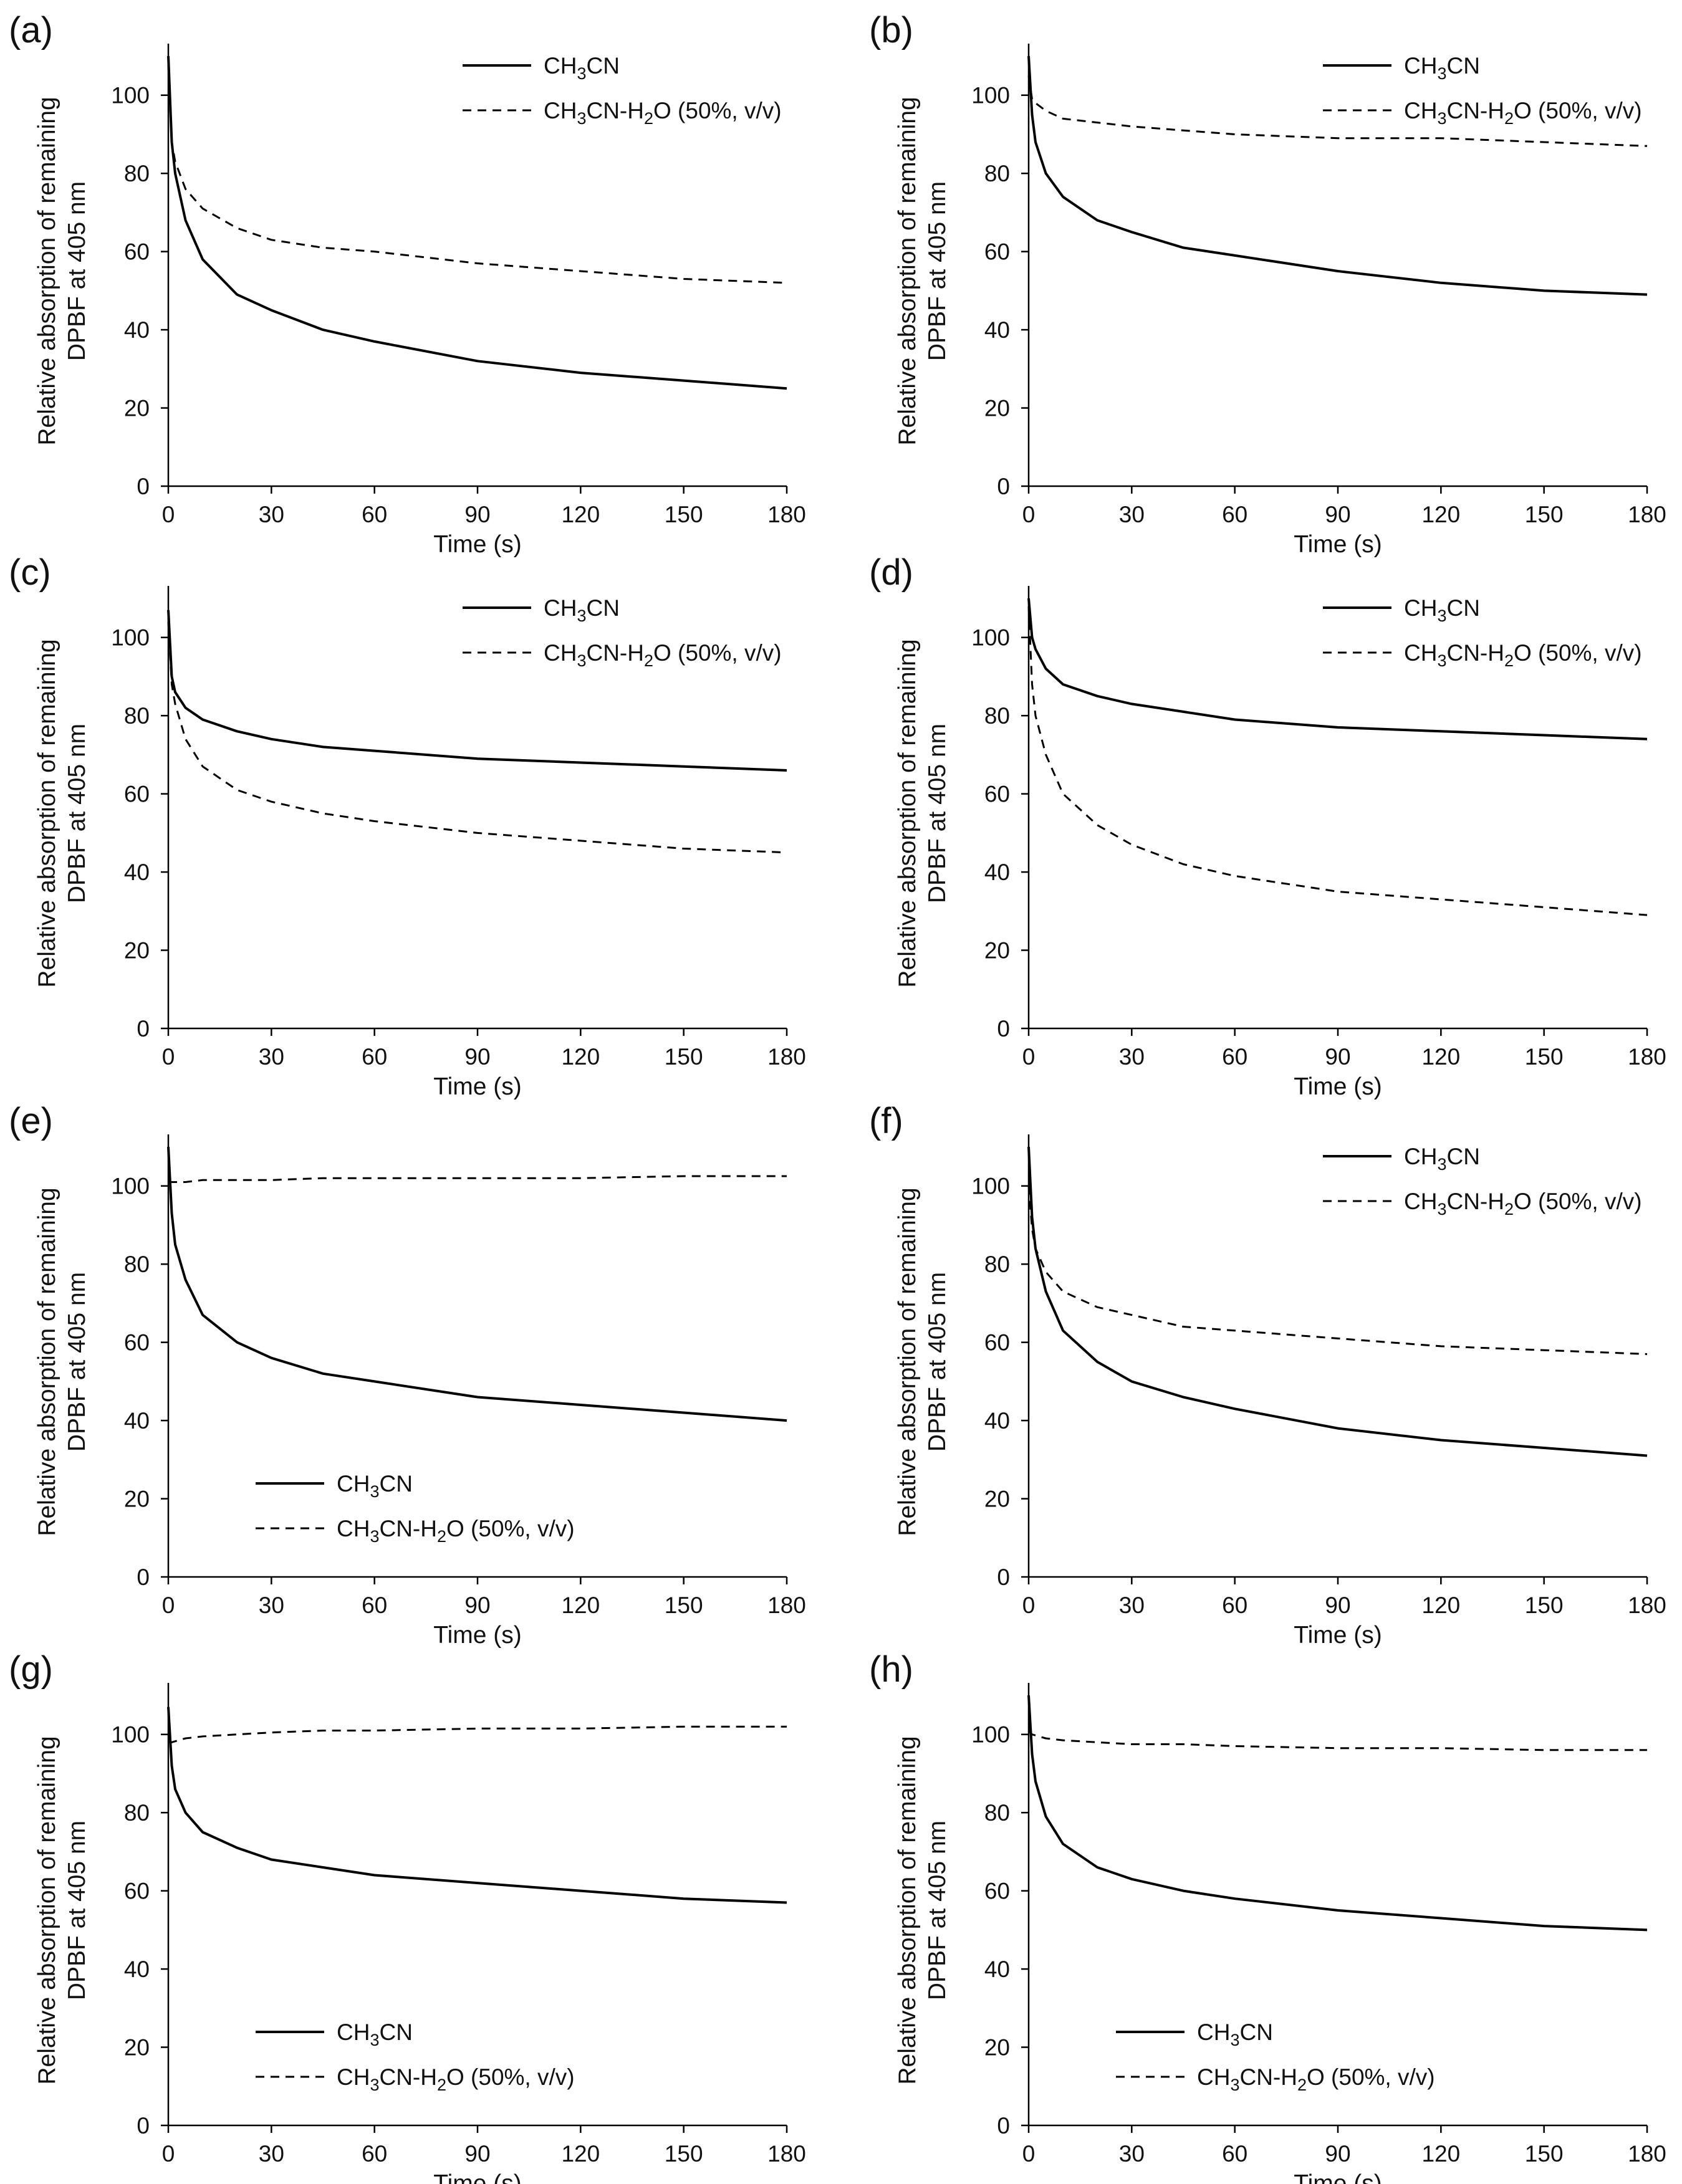 Image resolution: width=1682 pixels, height=2184 pixels. What do you see at coordinates (31, 1121) in the screenshot?
I see `panel-label: (e)` at bounding box center [31, 1121].